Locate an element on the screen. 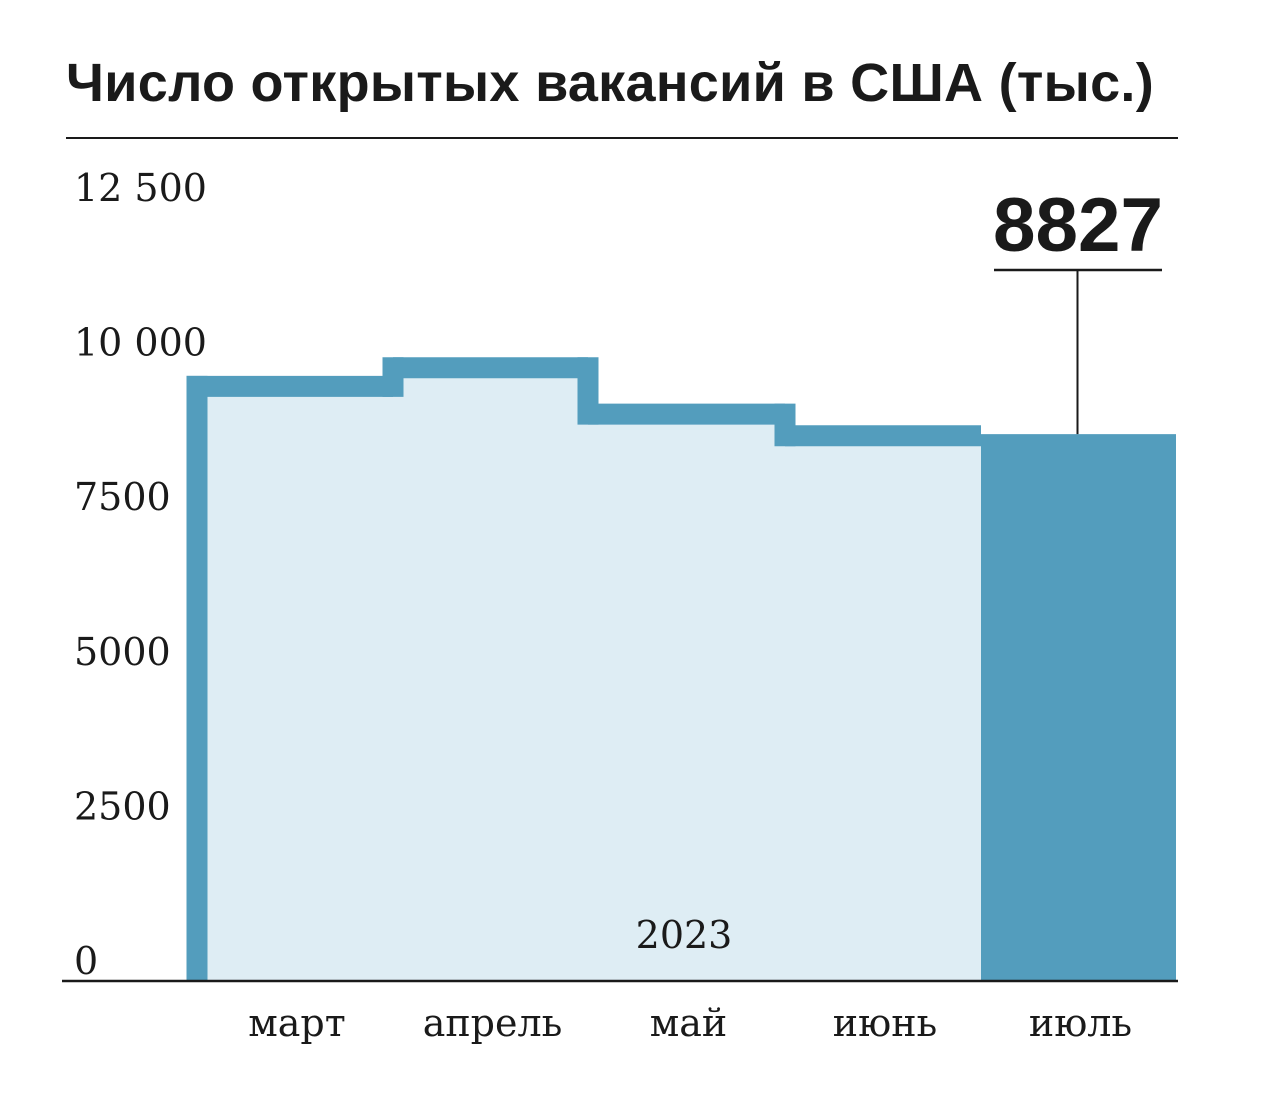 The height and width of the screenshot is (1113, 1280). y-tick-label: 2500 is located at coordinates (122, 806).